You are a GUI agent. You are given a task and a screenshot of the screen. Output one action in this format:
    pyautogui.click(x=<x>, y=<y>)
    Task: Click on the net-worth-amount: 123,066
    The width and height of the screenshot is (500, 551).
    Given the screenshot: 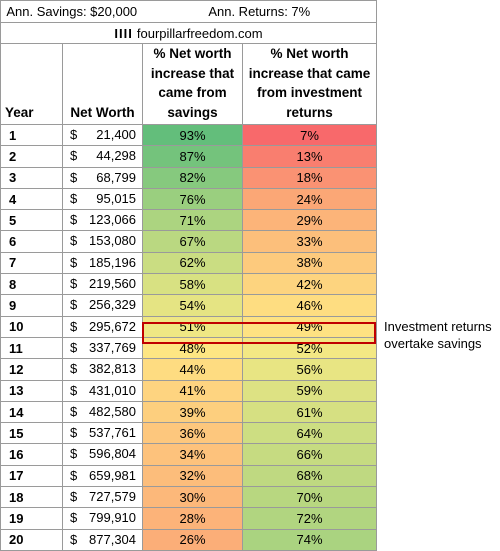 What is the action you would take?
    pyautogui.click(x=113, y=220)
    